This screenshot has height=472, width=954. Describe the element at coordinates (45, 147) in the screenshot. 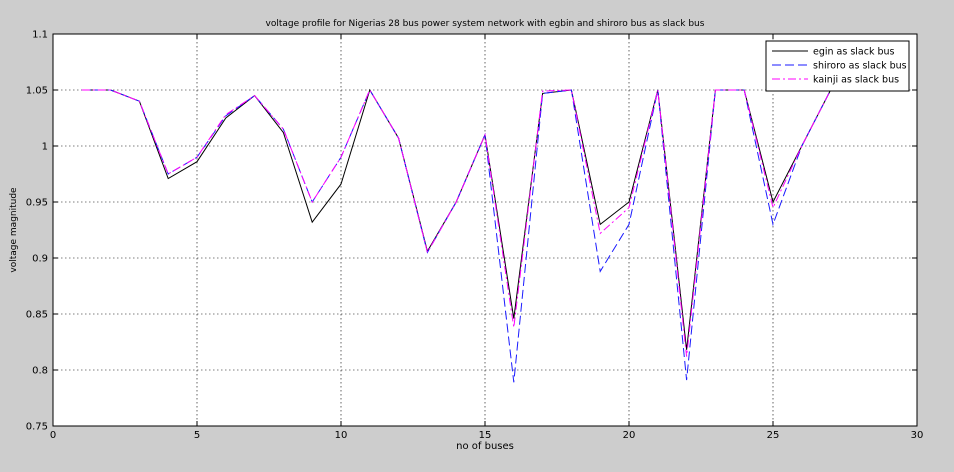

I see `y-tick-label: 1` at that location.